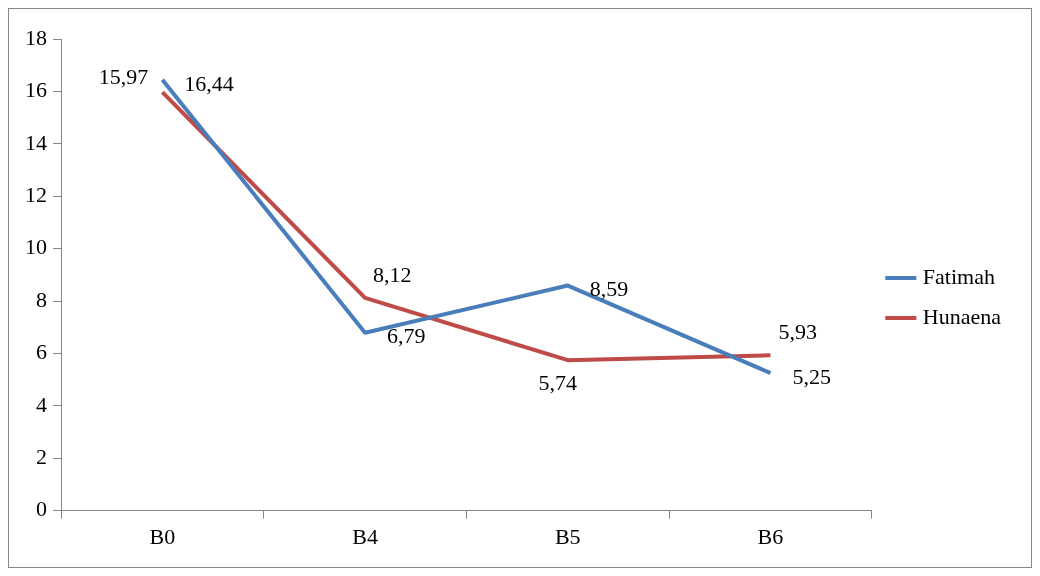 This screenshot has width=1040, height=576. I want to click on legend-label: Fatimah, so click(958, 276).